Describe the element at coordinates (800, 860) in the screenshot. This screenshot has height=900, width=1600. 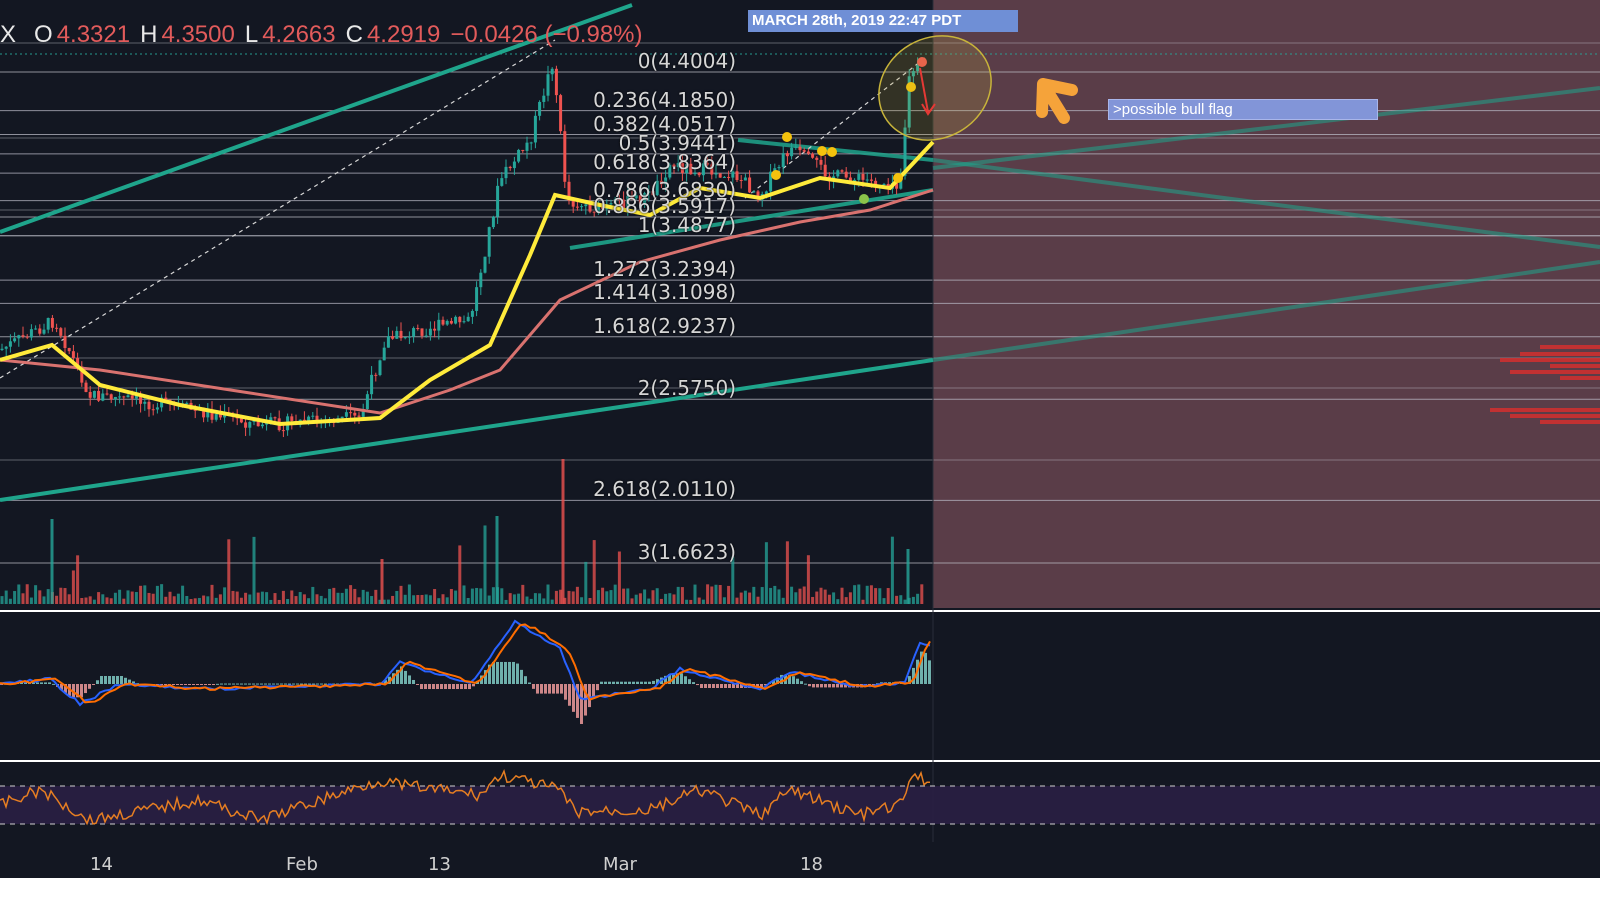
I see `time-axis` at that location.